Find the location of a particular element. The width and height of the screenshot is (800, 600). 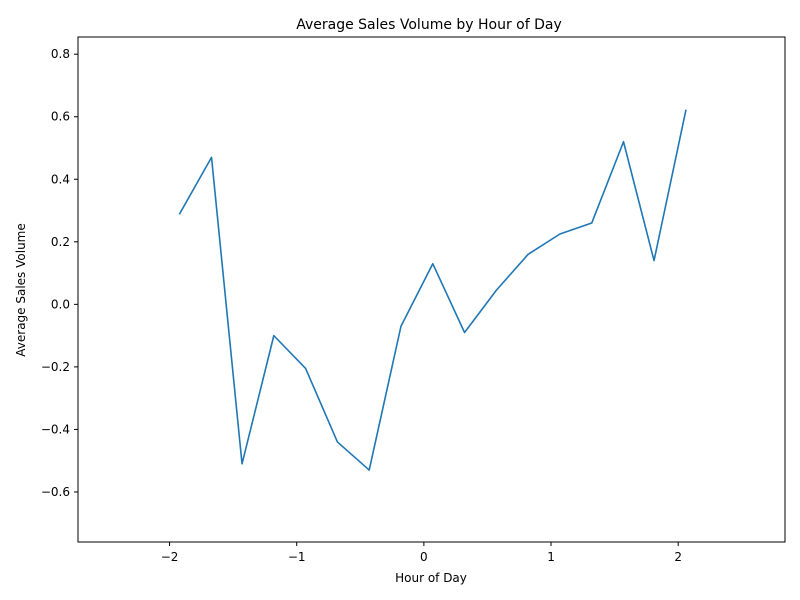

x-axis-ticks: −2 −1 0 1 2 is located at coordinates (421, 553).